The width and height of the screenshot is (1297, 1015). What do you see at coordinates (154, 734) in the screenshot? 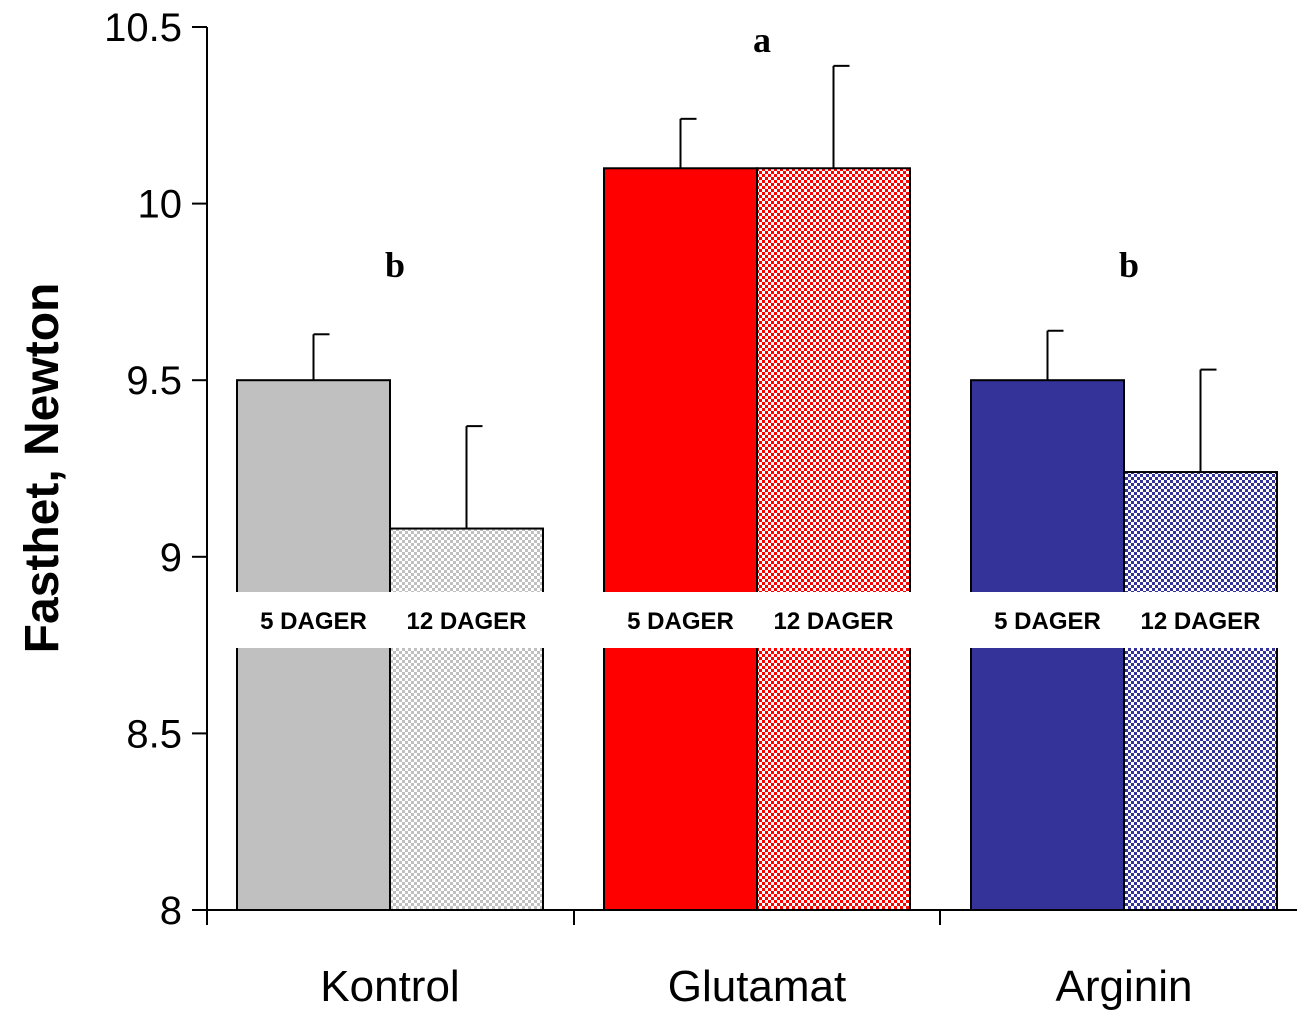
I see `y-tick-label: 8.5` at bounding box center [154, 734].